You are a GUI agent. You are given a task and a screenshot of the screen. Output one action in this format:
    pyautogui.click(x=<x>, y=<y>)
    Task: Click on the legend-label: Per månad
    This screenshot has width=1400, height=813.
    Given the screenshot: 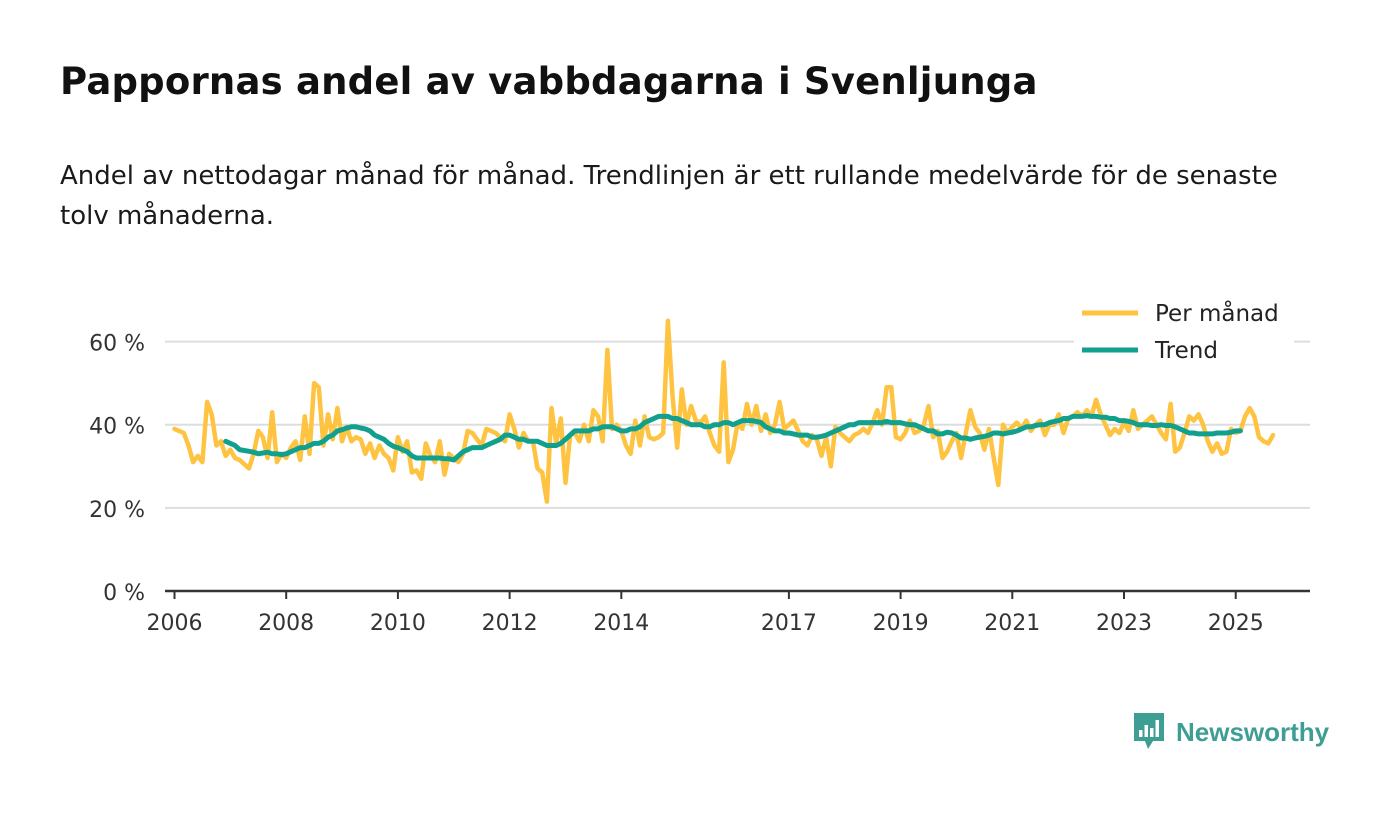 What is the action you would take?
    pyautogui.click(x=1217, y=313)
    